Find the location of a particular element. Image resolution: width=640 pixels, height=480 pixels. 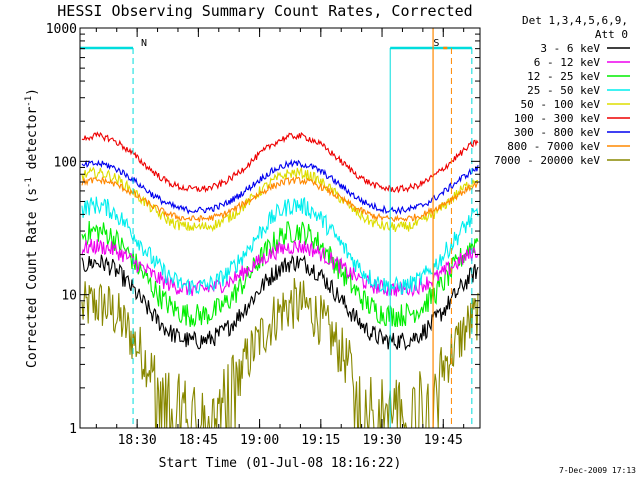

x-tick-label: 19:15 is located at coordinates (320, 440).